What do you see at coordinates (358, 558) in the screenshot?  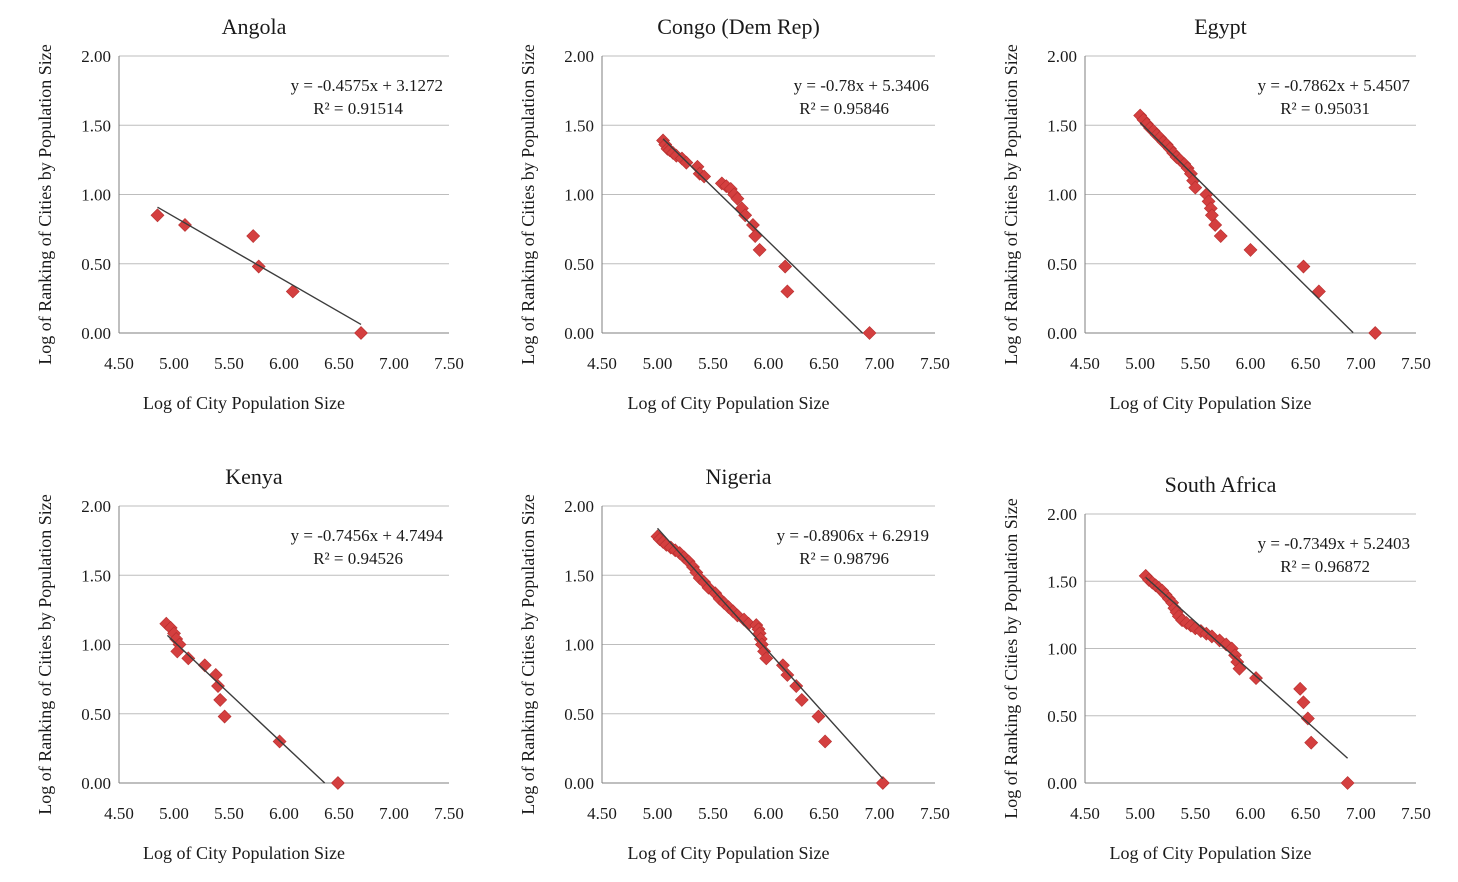 I see `r-squared-label: R² = 0.94526` at bounding box center [358, 558].